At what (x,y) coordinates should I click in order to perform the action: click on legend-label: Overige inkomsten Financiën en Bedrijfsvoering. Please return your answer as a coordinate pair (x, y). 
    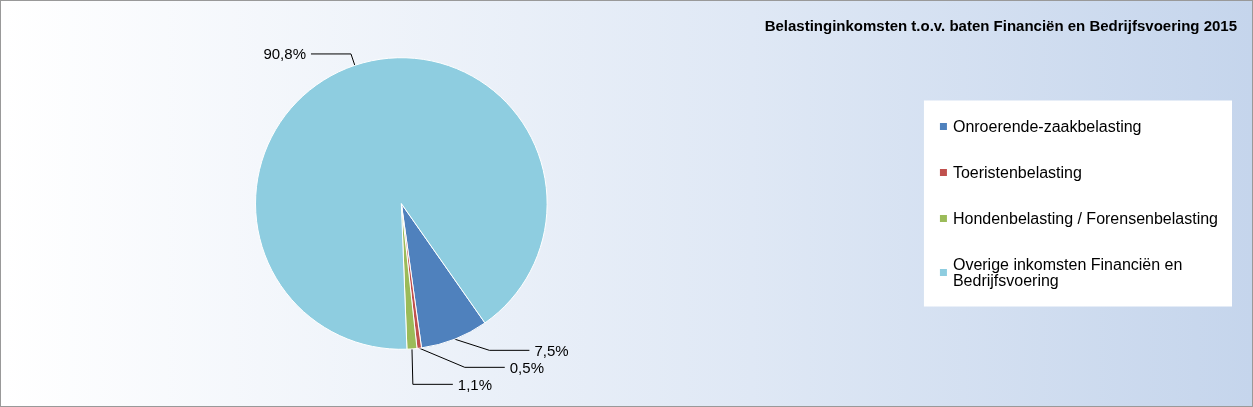
    Looking at the image, I should click on (1069, 272).